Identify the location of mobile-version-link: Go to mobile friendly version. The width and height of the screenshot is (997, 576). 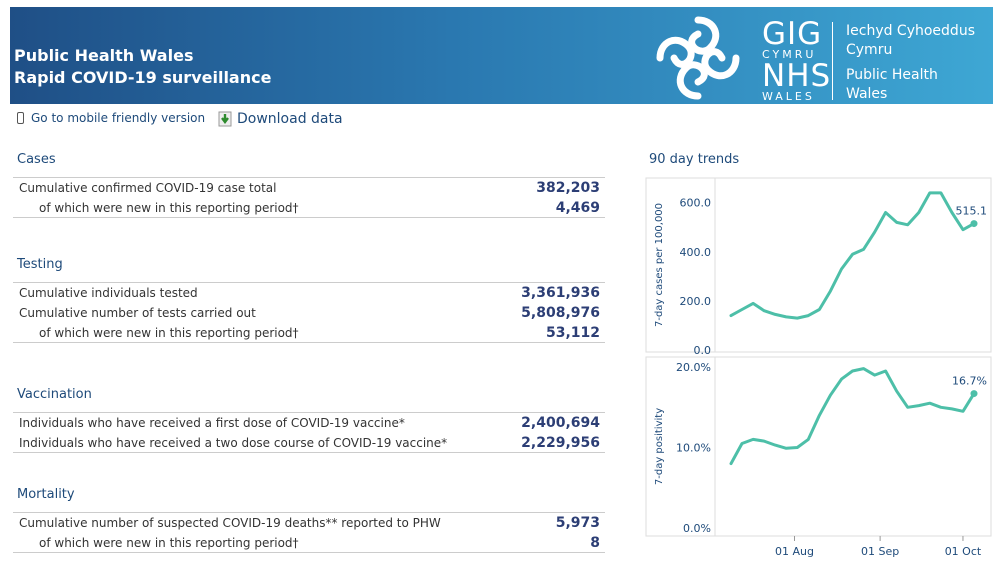
(111, 118).